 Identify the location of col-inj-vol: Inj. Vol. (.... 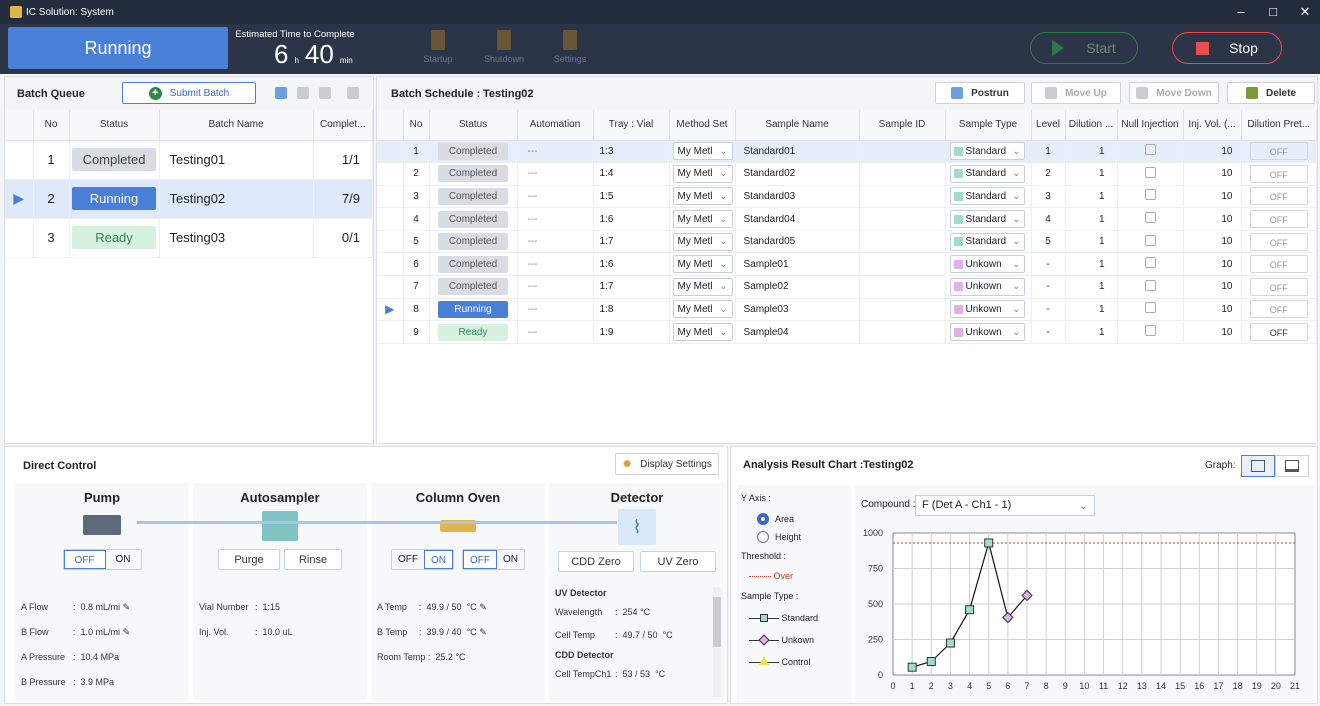
(1212, 125).